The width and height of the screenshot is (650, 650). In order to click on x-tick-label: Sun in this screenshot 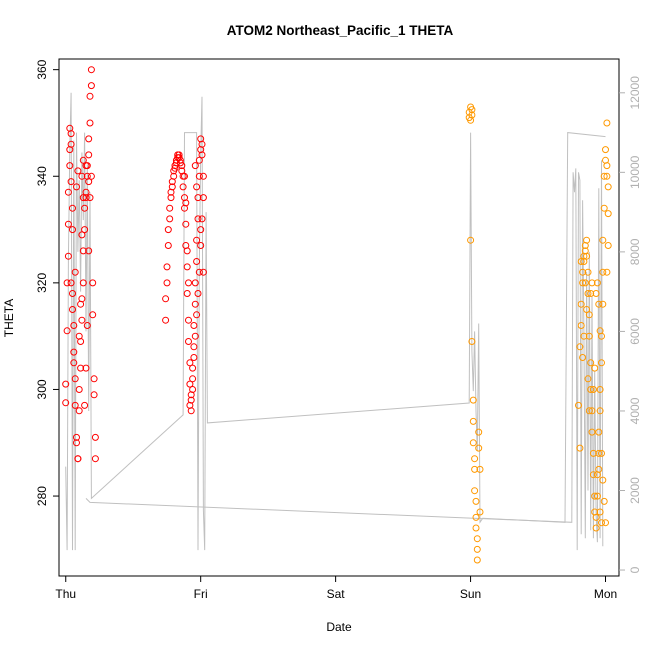, I will do `click(470, 594)`.